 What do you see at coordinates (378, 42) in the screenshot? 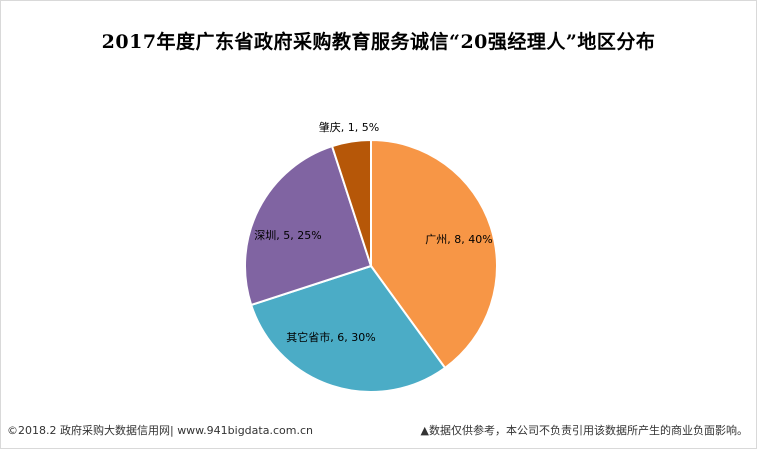
I see `chart-title: 2017年度广东省政府采购教育服务诚信“20强经理人”地区分布` at bounding box center [378, 42].